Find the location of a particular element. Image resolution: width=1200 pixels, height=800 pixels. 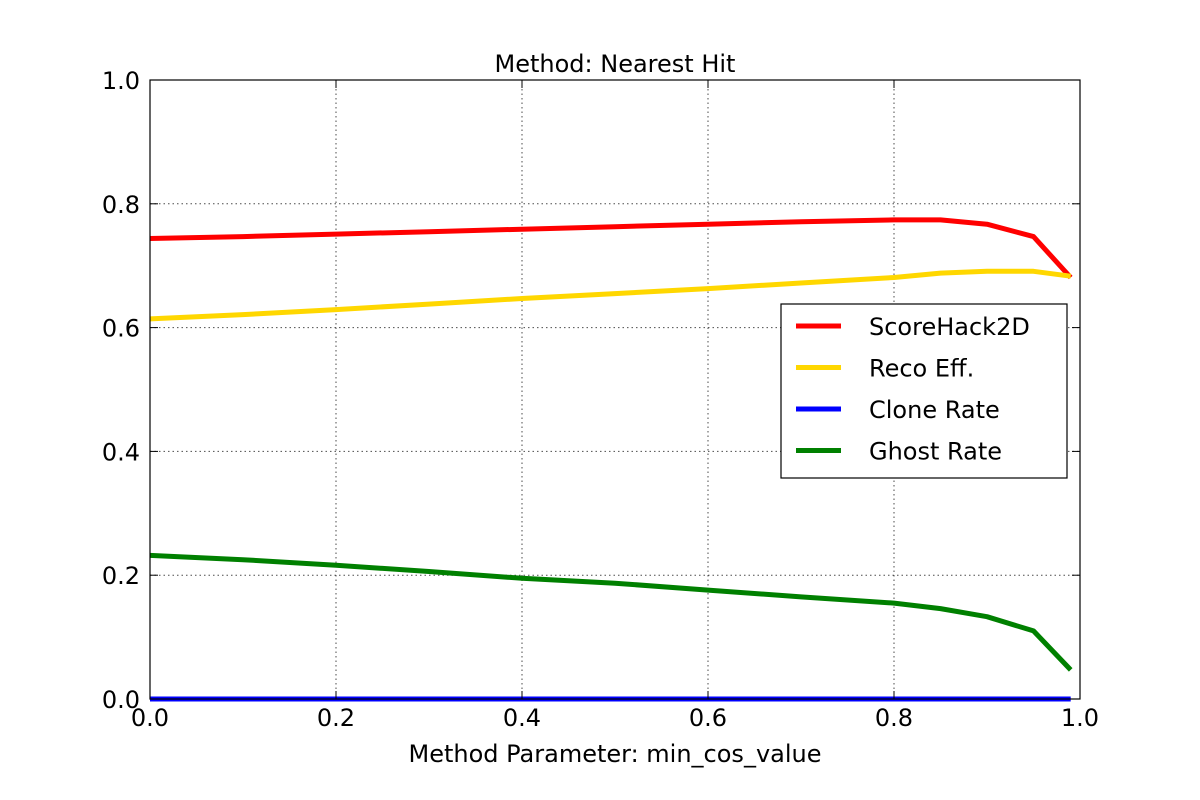

series-line-ghost-rate is located at coordinates (611, 612).